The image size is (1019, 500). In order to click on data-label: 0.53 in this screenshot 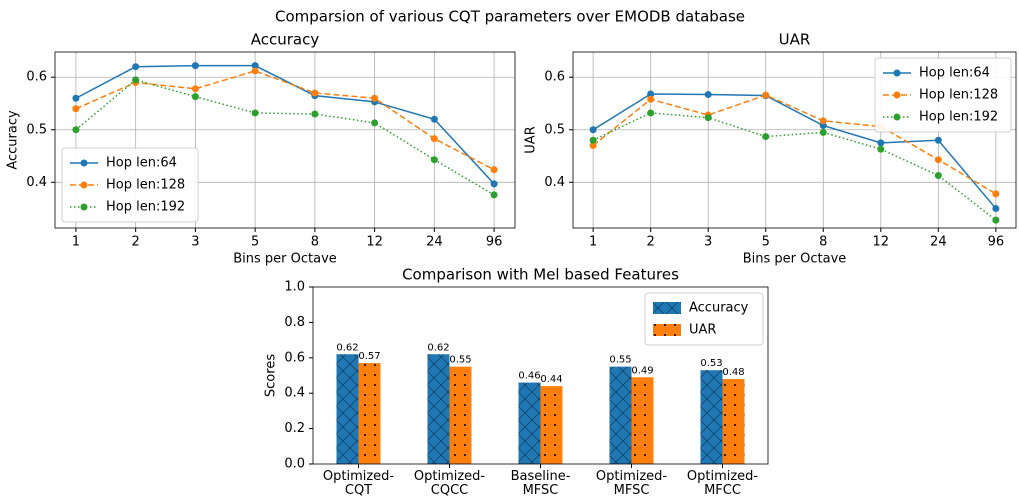, I will do `click(711, 363)`.